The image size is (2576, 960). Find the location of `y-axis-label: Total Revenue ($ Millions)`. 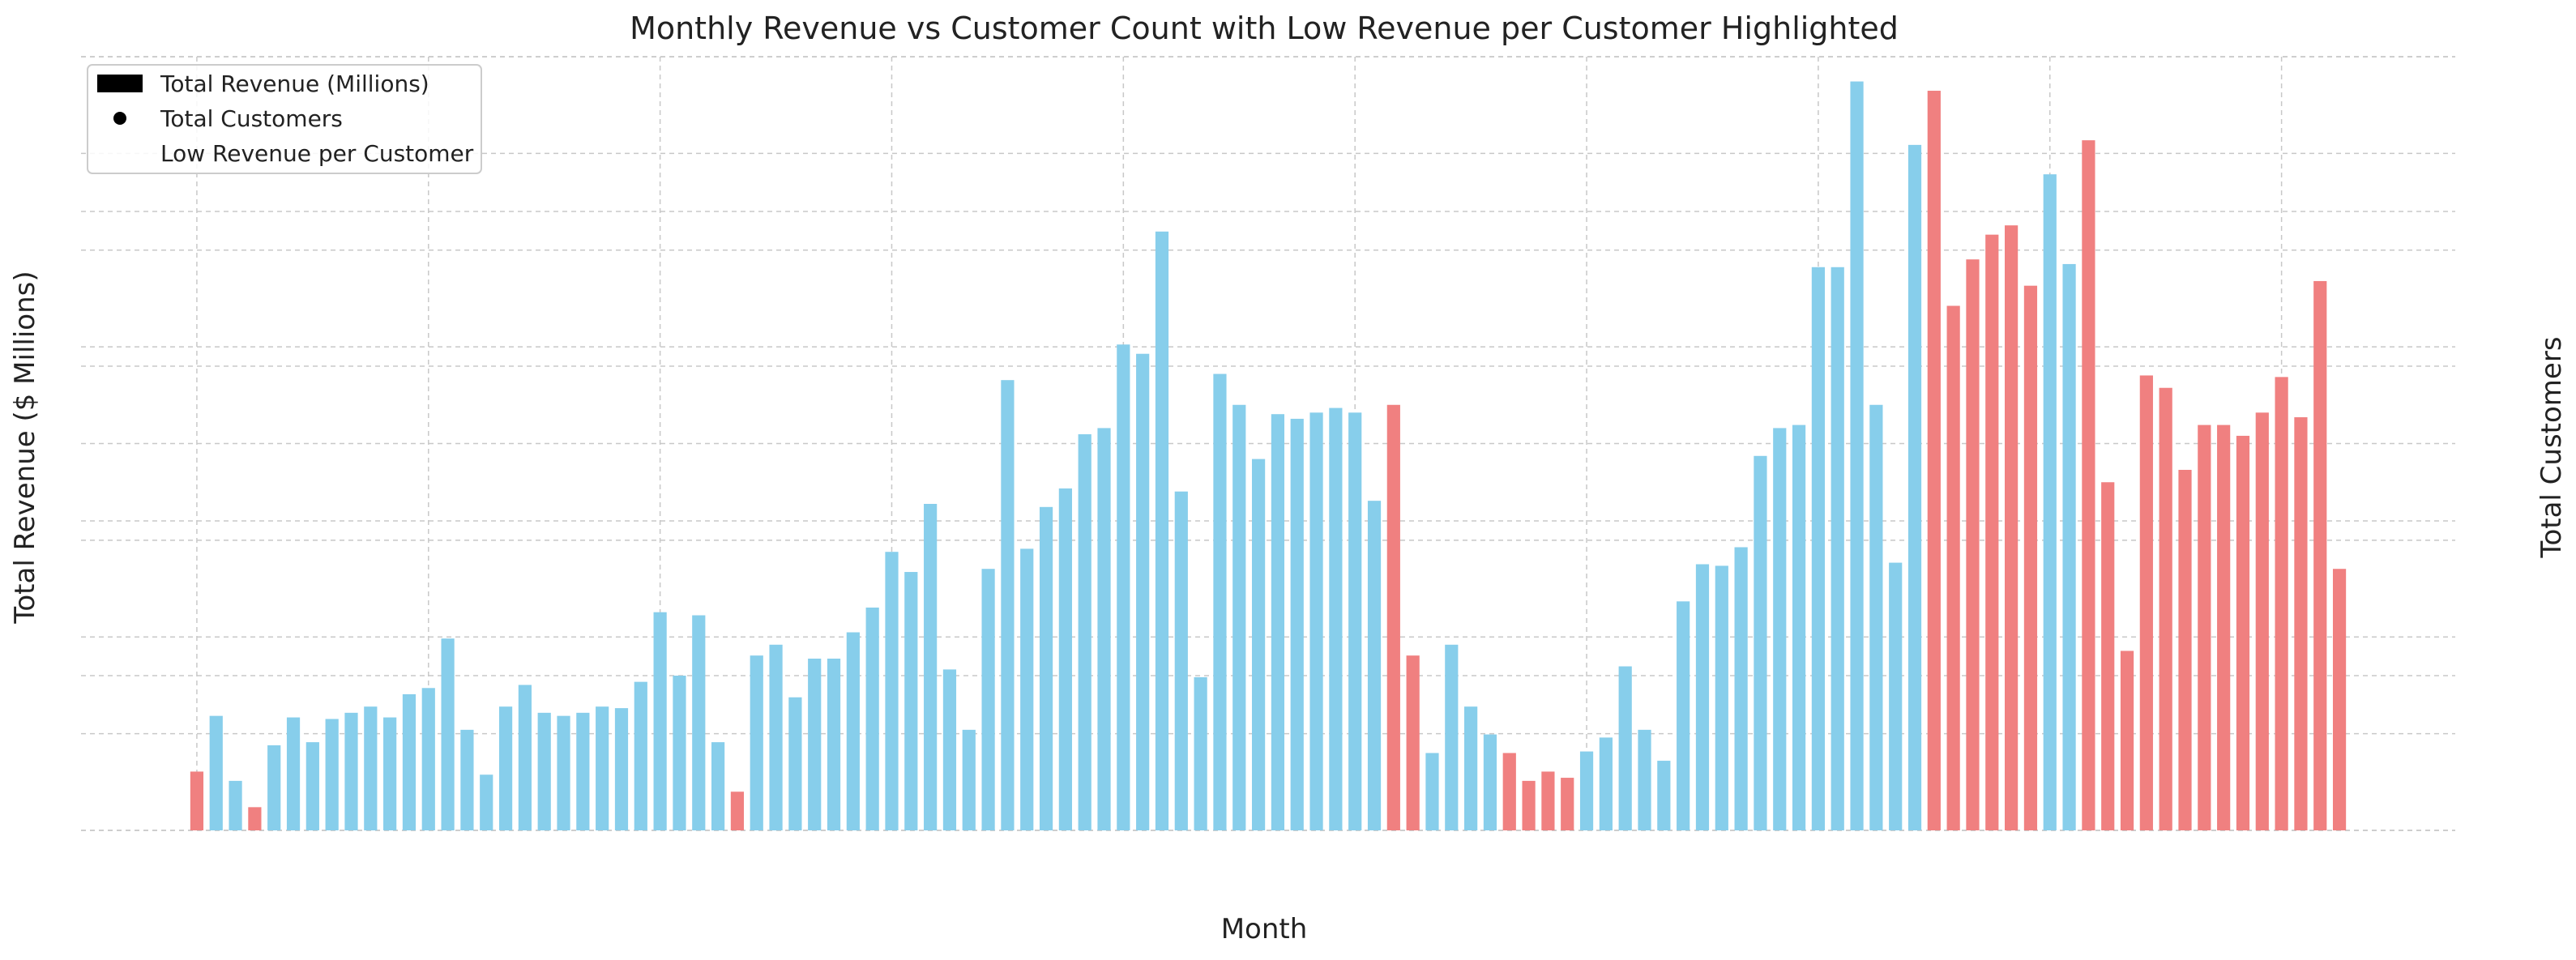

y-axis-label: Total Revenue ($ Millions) is located at coordinates (25, 447).